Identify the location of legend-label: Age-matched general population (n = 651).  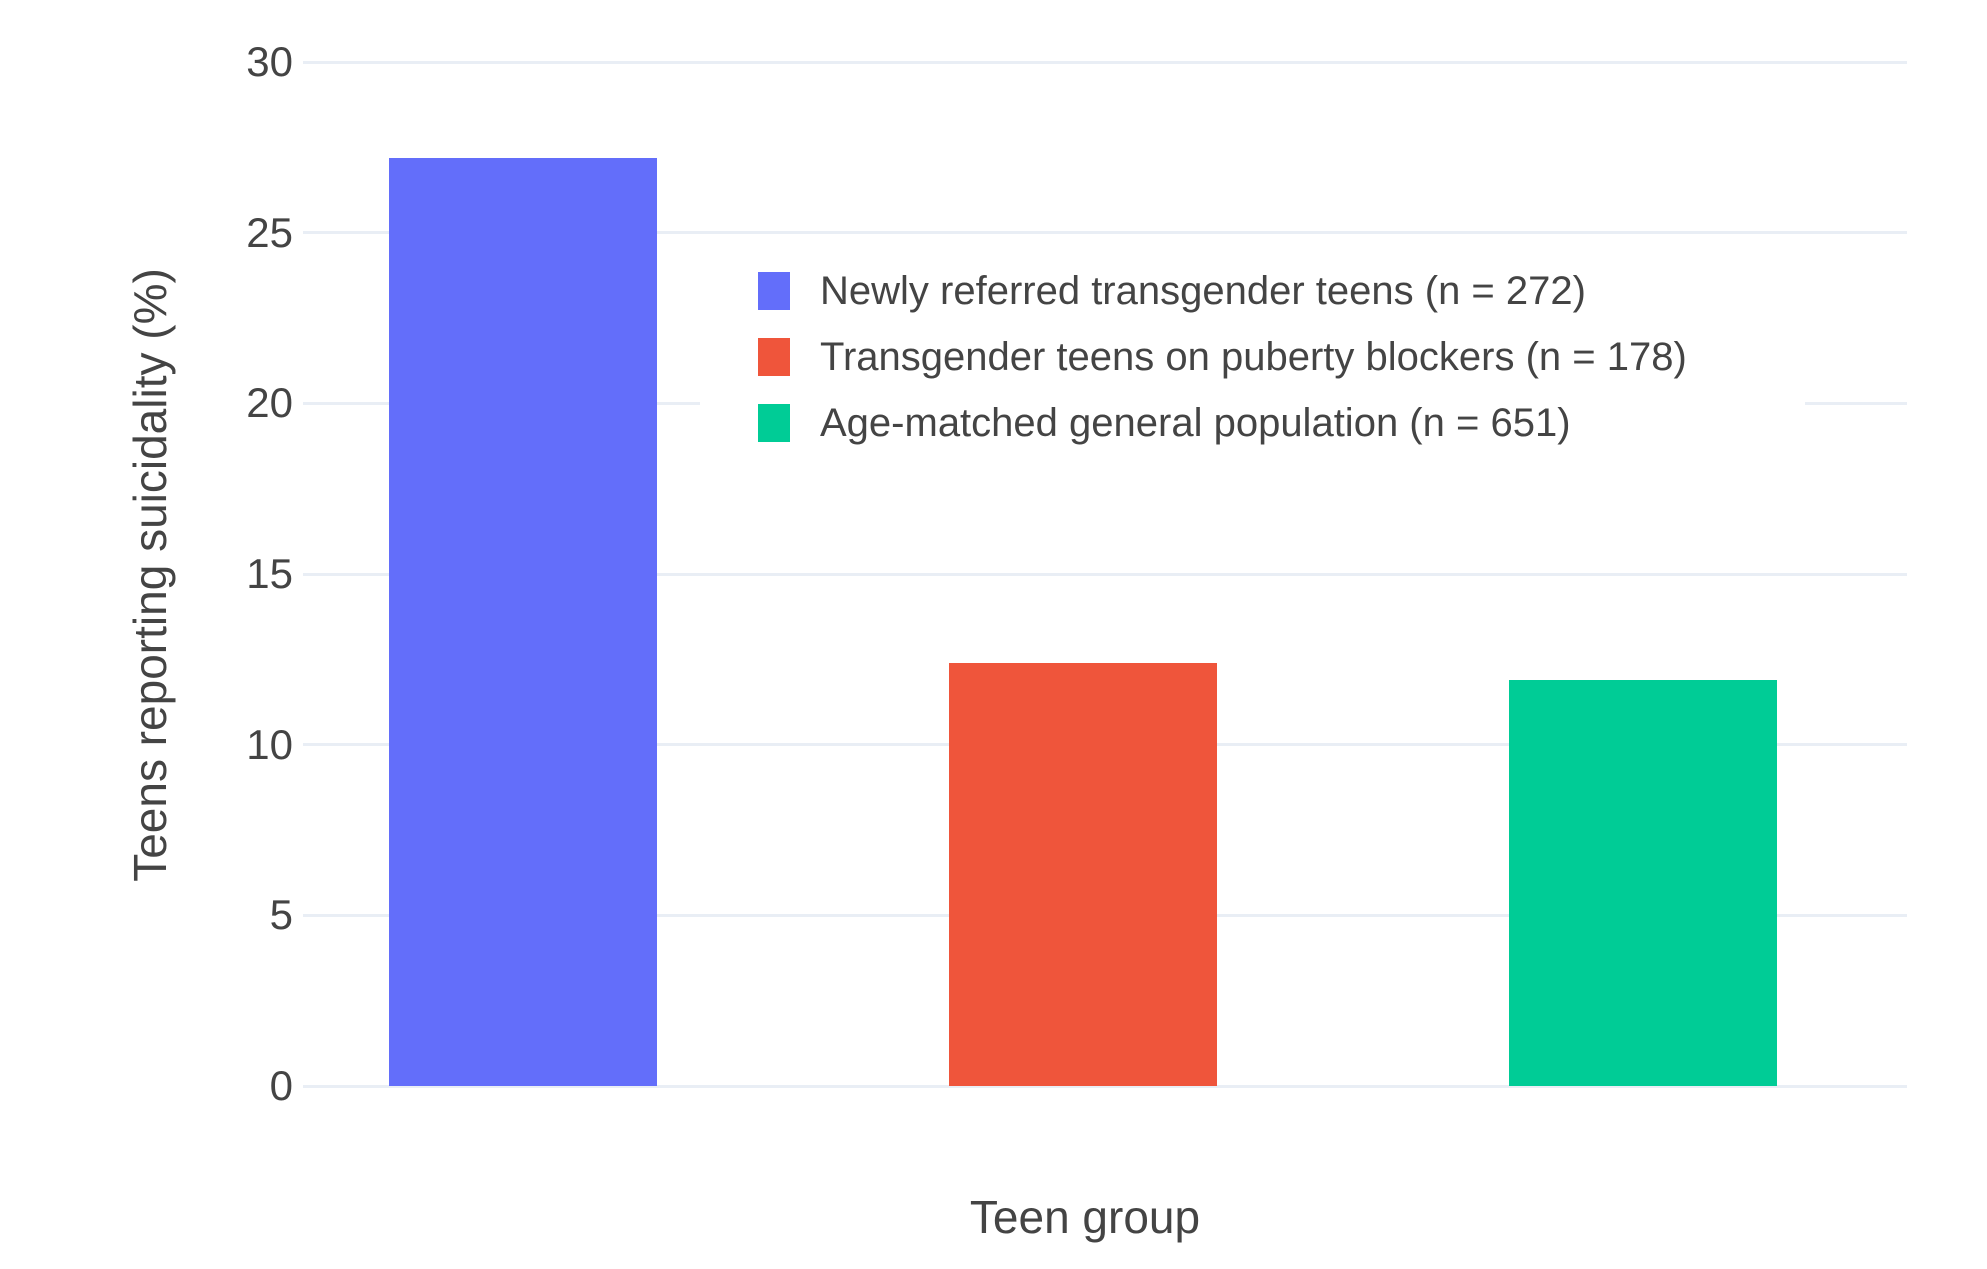
(1195, 423).